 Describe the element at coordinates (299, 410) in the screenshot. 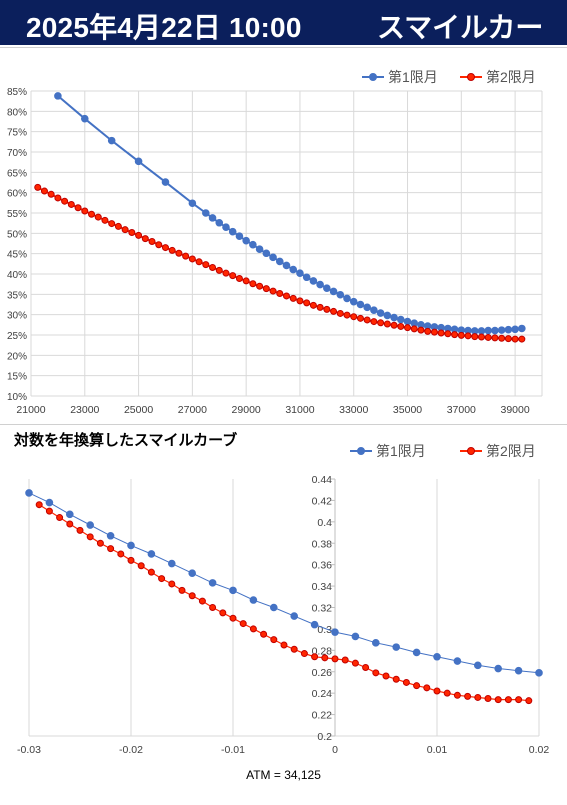

I see `x-tick-label: 31000` at that location.